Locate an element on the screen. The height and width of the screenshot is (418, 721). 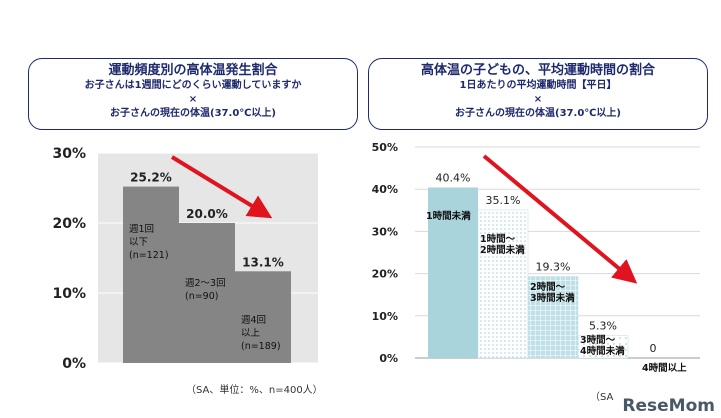
left-ytick-label: 20% is located at coordinates (69, 224).